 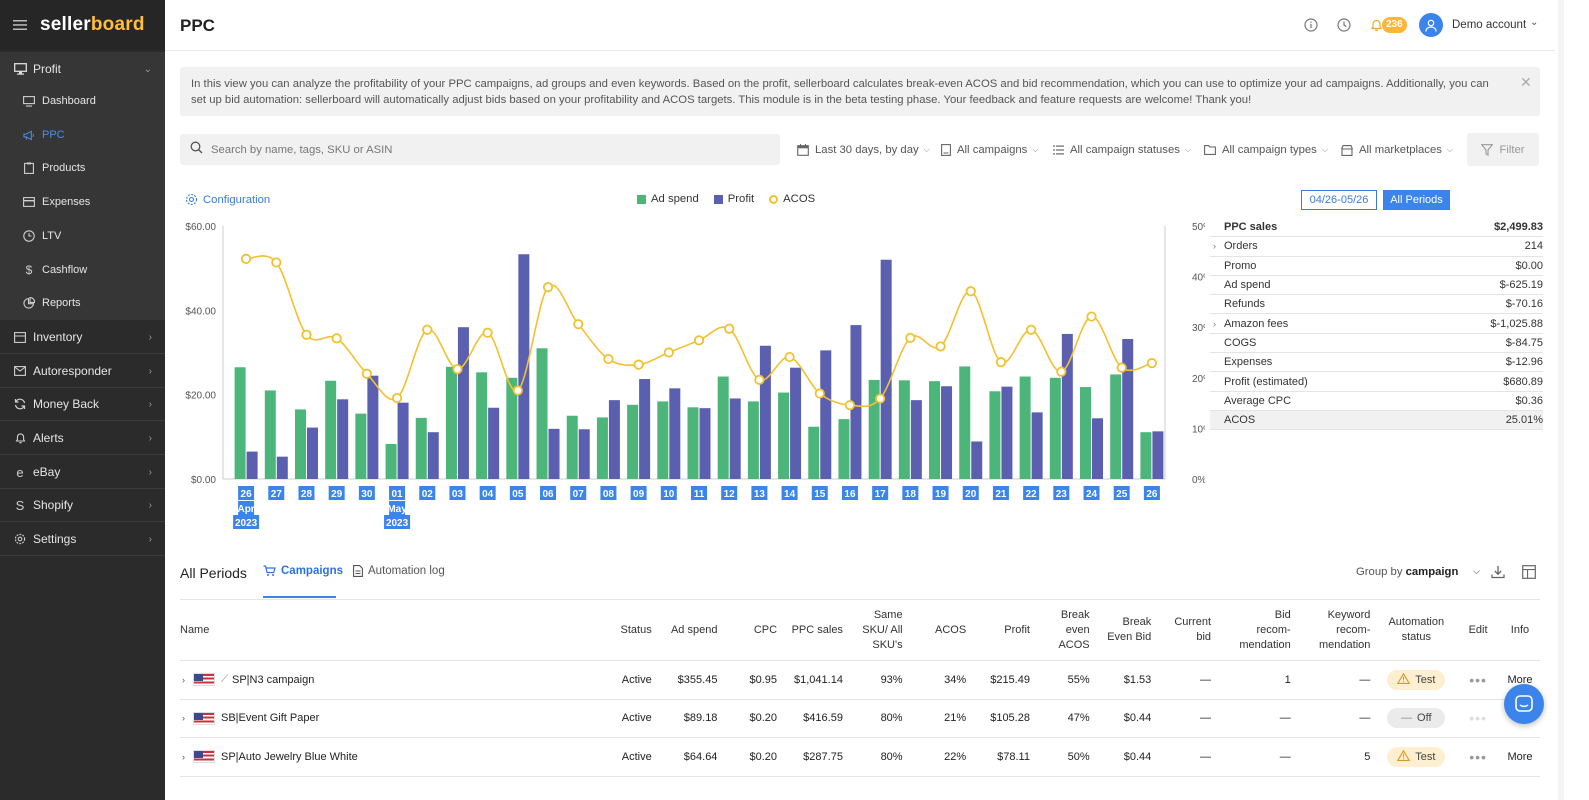 I want to click on filter-button: Filter, so click(x=1503, y=149).